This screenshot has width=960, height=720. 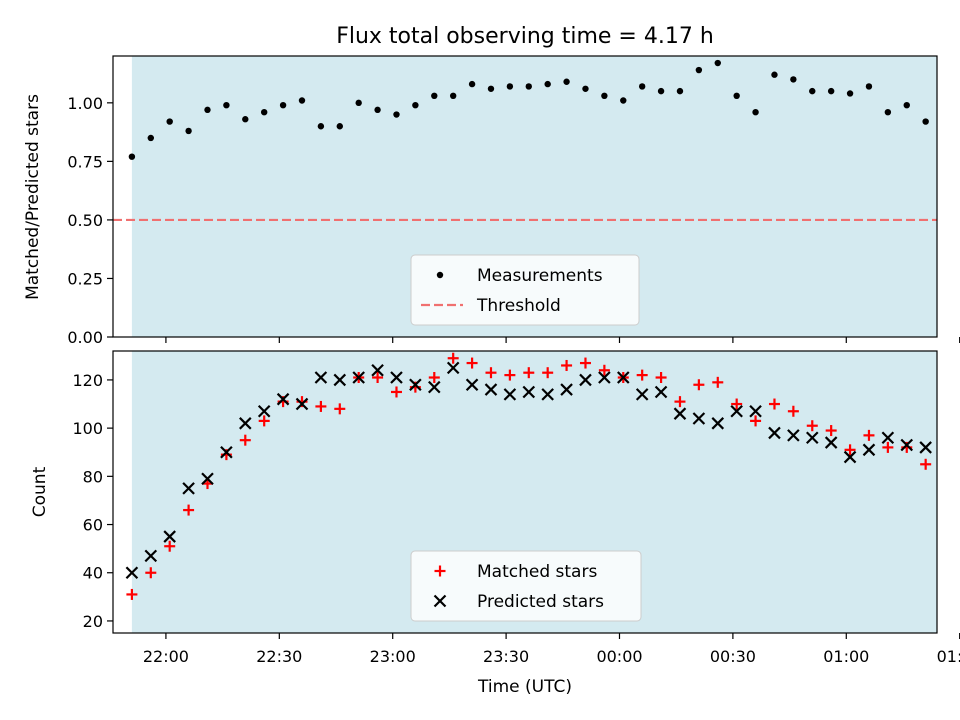 I want to click on x-tick-label: 01:30, so click(x=948, y=656).